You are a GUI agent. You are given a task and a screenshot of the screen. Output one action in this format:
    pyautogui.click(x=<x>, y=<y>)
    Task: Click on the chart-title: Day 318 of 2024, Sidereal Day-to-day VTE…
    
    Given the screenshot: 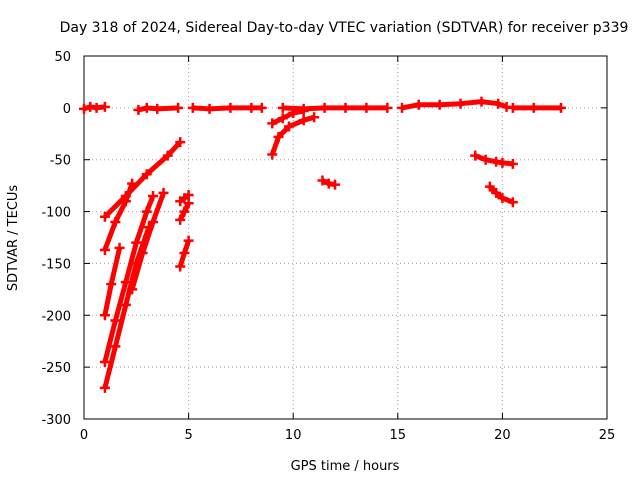 What is the action you would take?
    pyautogui.click(x=344, y=28)
    